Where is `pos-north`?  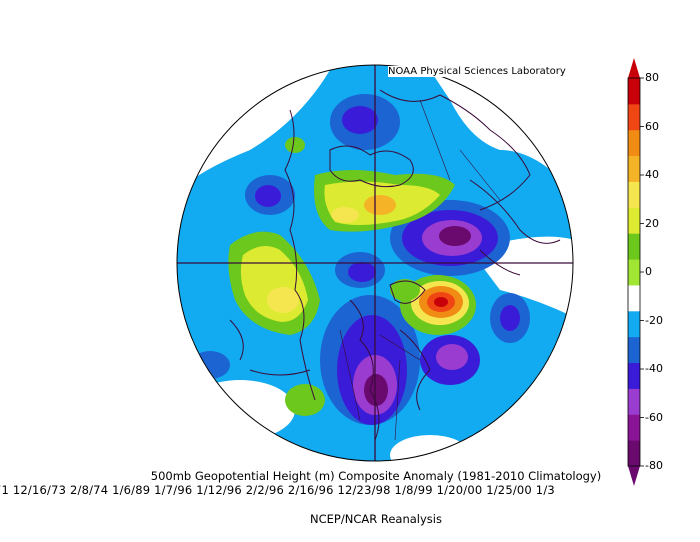 pos-north is located at coordinates (295, 145).